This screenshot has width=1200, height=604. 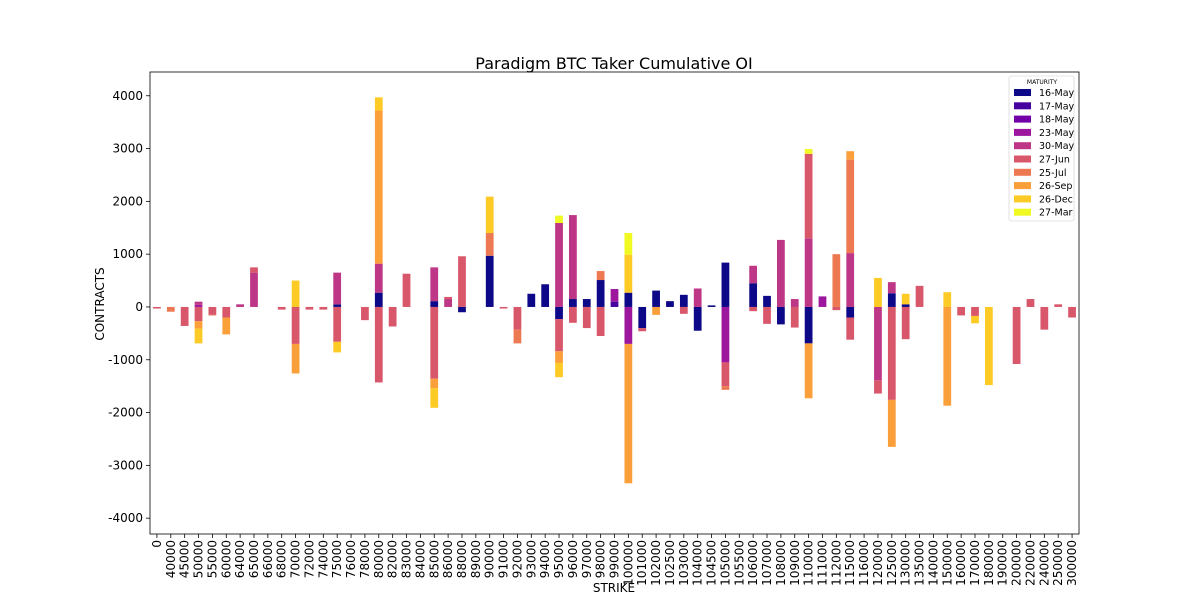 What do you see at coordinates (378, 278) in the screenshot?
I see `bar-80000-30-May` at bounding box center [378, 278].